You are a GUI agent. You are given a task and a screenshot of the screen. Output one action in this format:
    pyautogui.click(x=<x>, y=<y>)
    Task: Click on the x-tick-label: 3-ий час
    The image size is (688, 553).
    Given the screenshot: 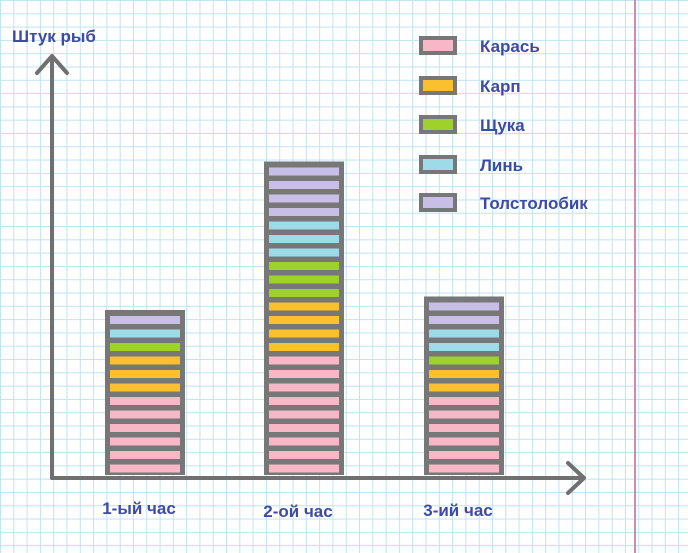 What is the action you would take?
    pyautogui.click(x=458, y=510)
    